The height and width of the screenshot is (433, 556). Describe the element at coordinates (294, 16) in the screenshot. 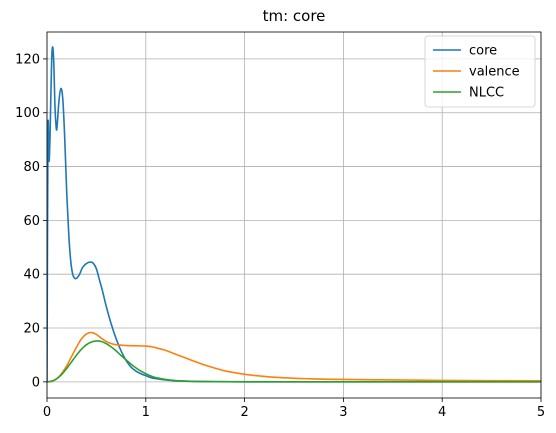

I see `chart-title: tm: core` at that location.